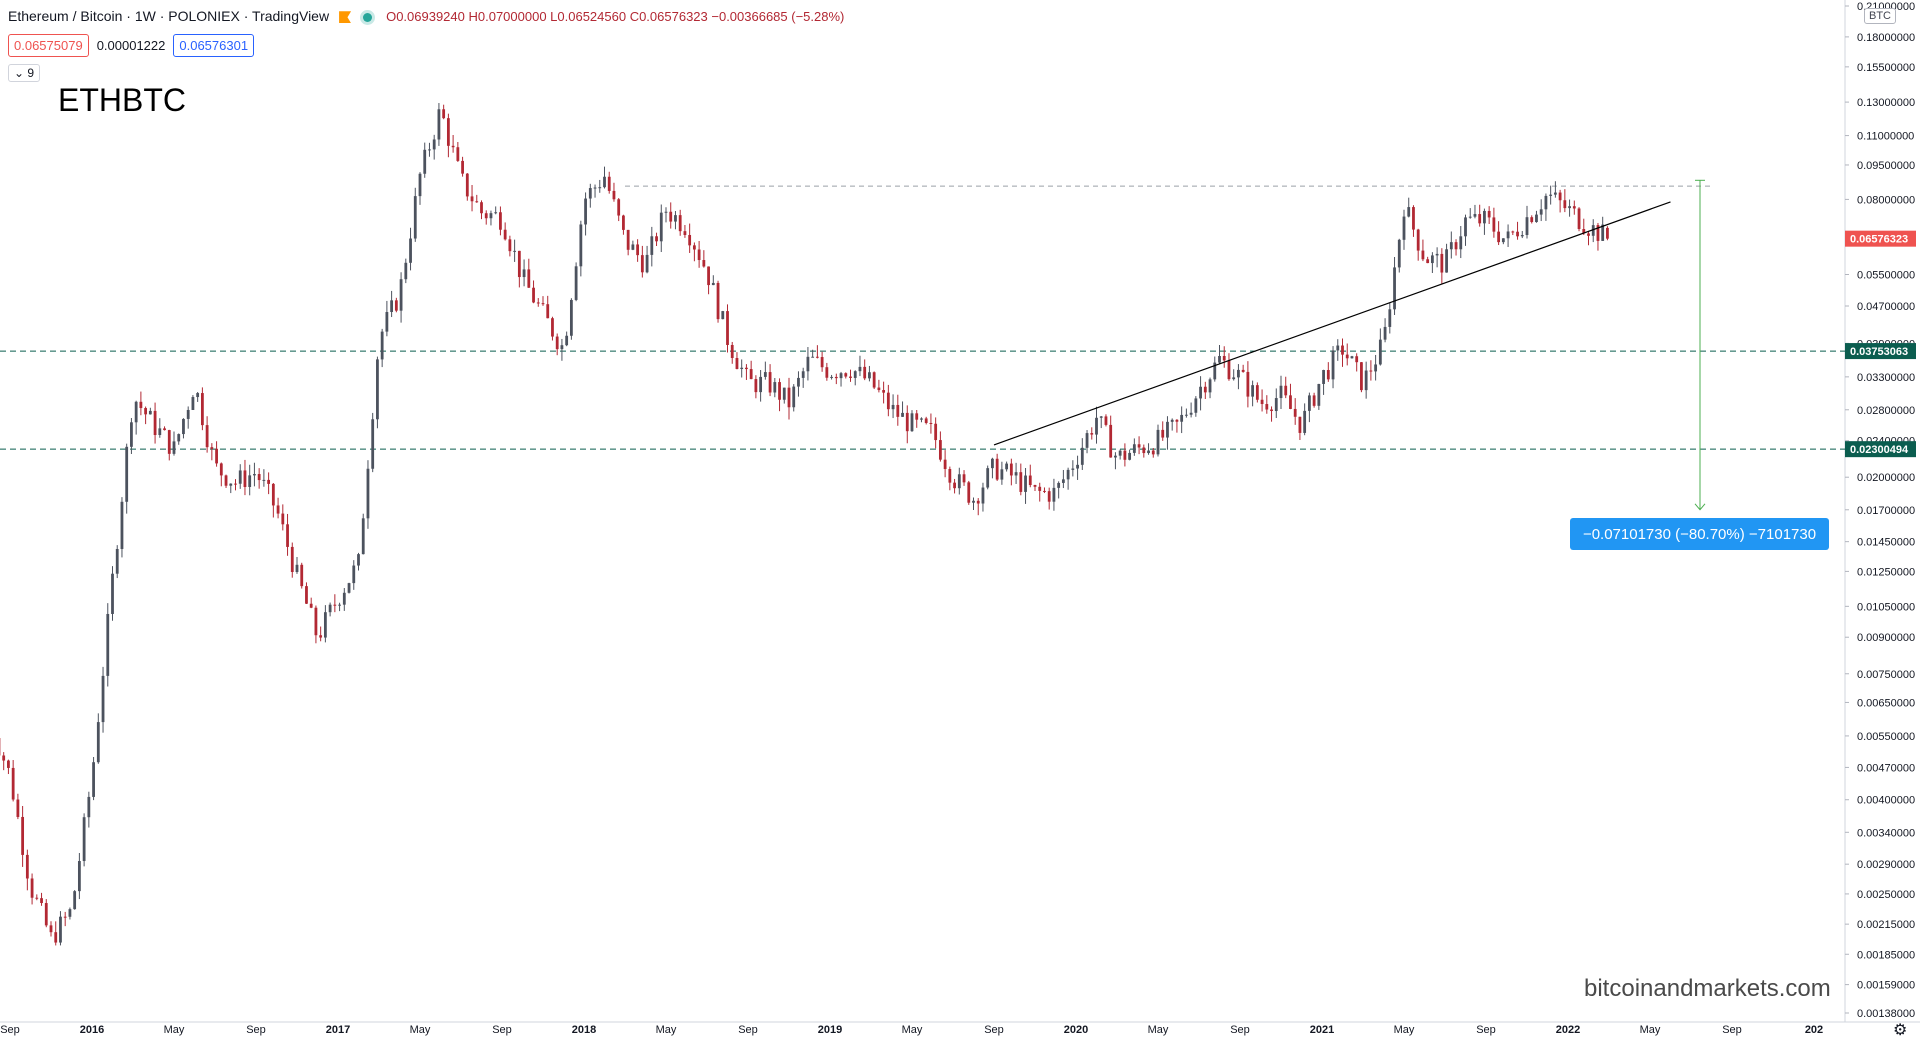 The image size is (1920, 1049). I want to click on x-tick-label: Sep, so click(502, 1030).